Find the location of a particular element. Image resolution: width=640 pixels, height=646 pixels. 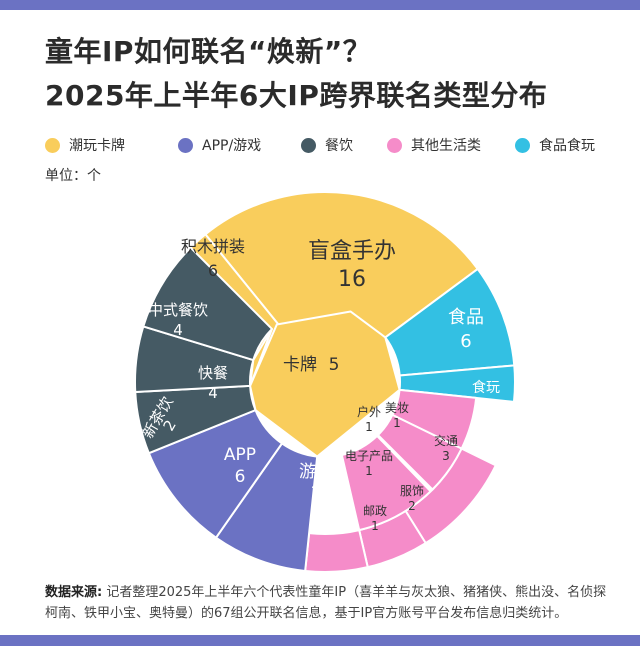

slice-label-盲盒手办: 盲盒手办 is located at coordinates (352, 251).